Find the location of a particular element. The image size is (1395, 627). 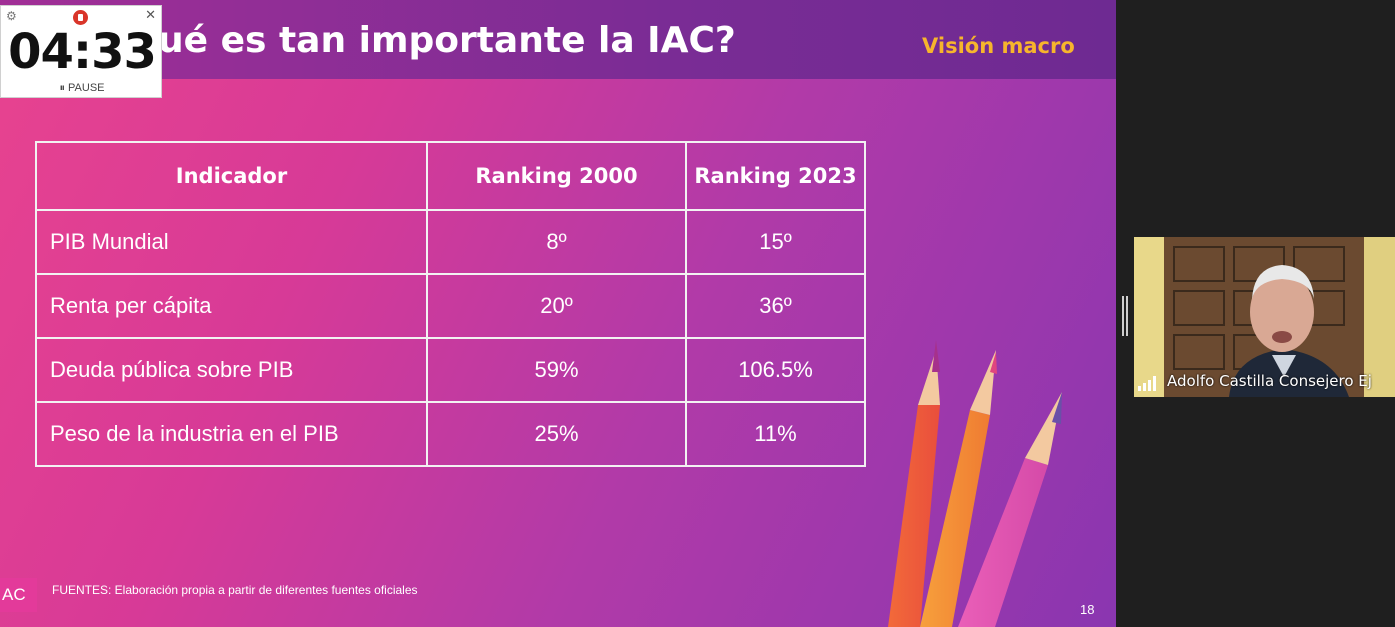

column-header-ranking-2023: Ranking 2023 is located at coordinates (775, 176).